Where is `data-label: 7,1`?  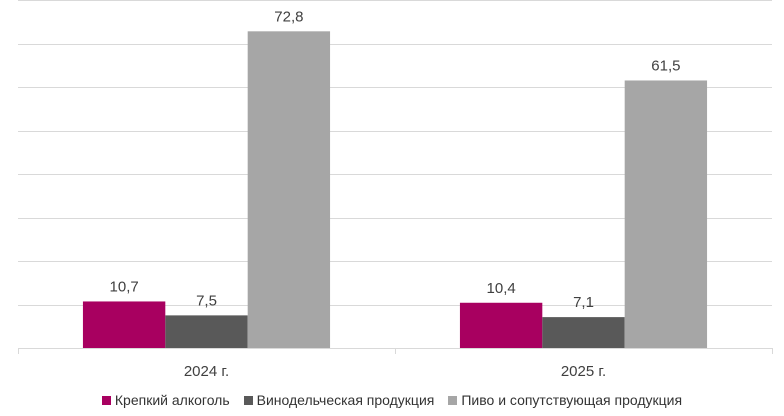
data-label: 7,1 is located at coordinates (583, 302).